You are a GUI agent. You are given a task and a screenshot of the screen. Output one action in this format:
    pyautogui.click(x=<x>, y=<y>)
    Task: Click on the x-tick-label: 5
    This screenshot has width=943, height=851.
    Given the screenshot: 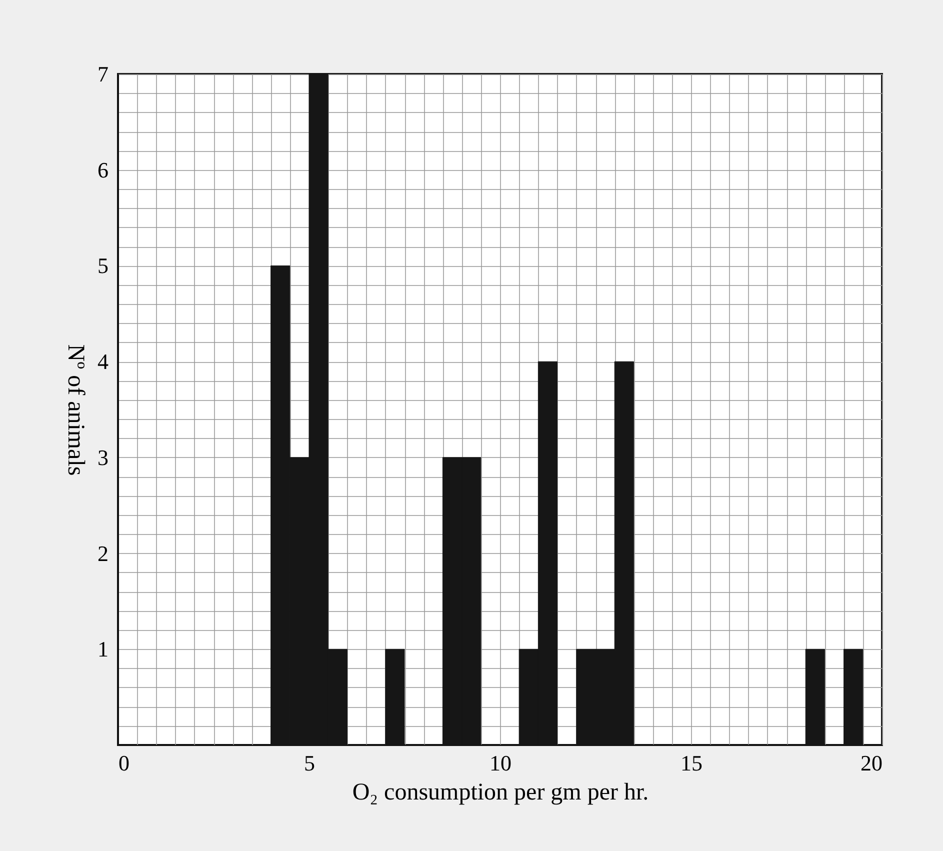 What is the action you would take?
    pyautogui.click(x=309, y=763)
    